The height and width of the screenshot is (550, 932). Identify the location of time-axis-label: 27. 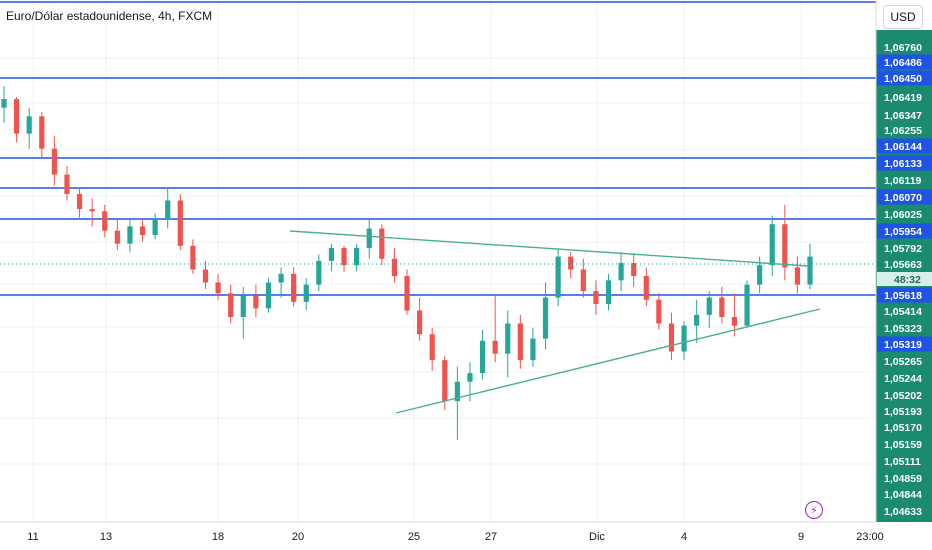
(491, 537).